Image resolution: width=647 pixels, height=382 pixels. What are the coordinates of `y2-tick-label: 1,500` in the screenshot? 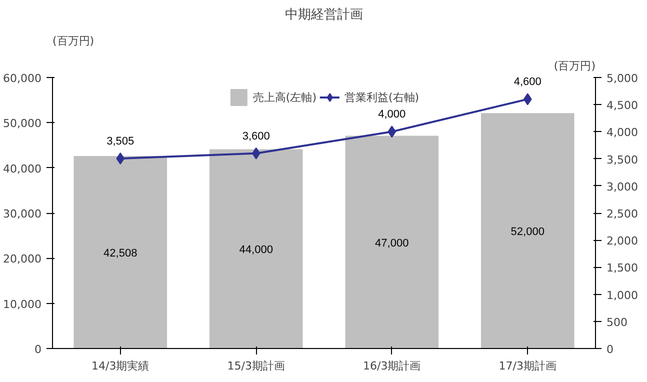 It's located at (622, 268).